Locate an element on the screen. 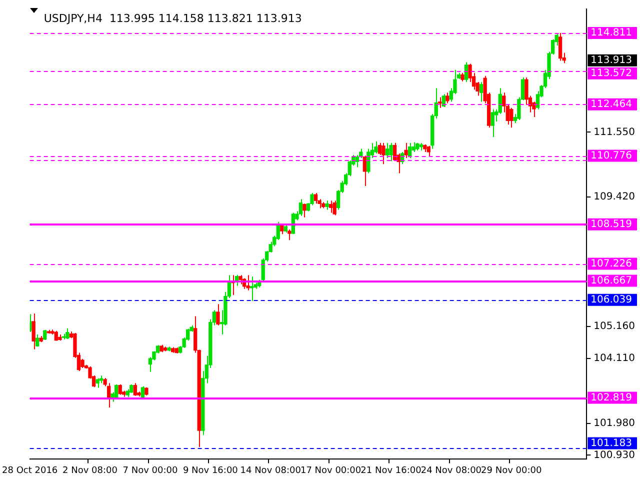 The width and height of the screenshot is (640, 480). y-tick-label: 104.110 is located at coordinates (615, 358).